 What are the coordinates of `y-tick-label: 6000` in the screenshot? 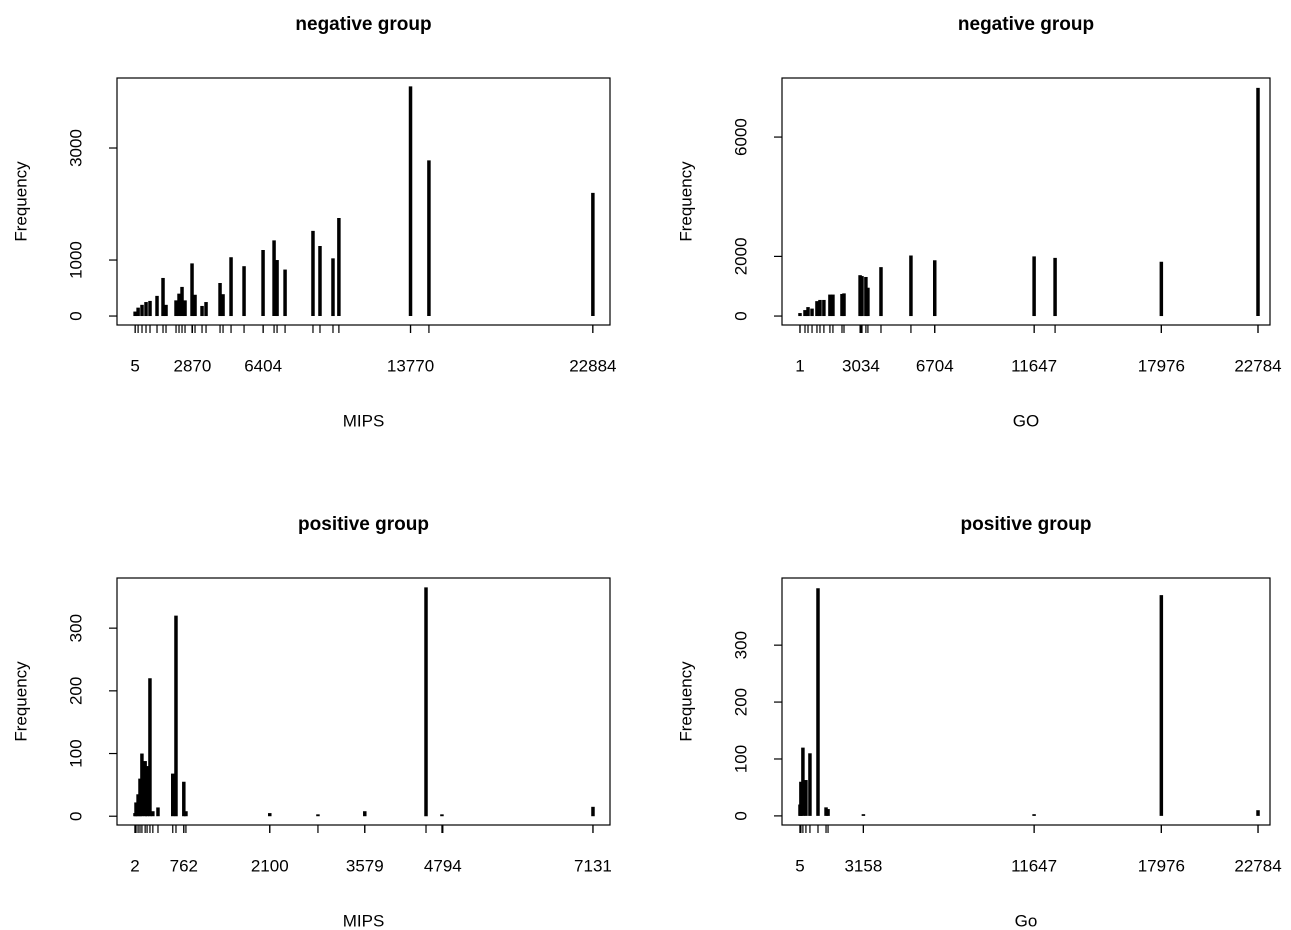 It's located at (740, 137).